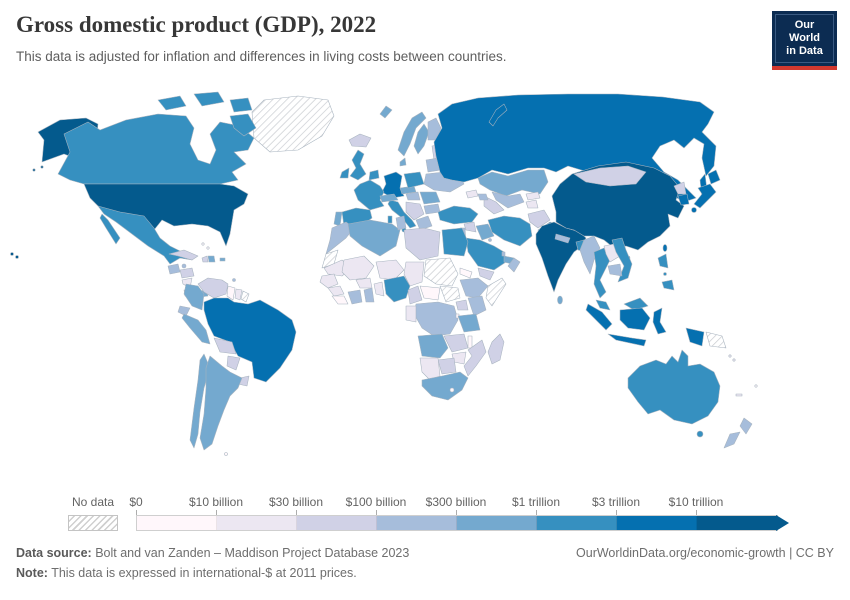 The image size is (850, 600). I want to click on country-guatemala, so click(174, 269).